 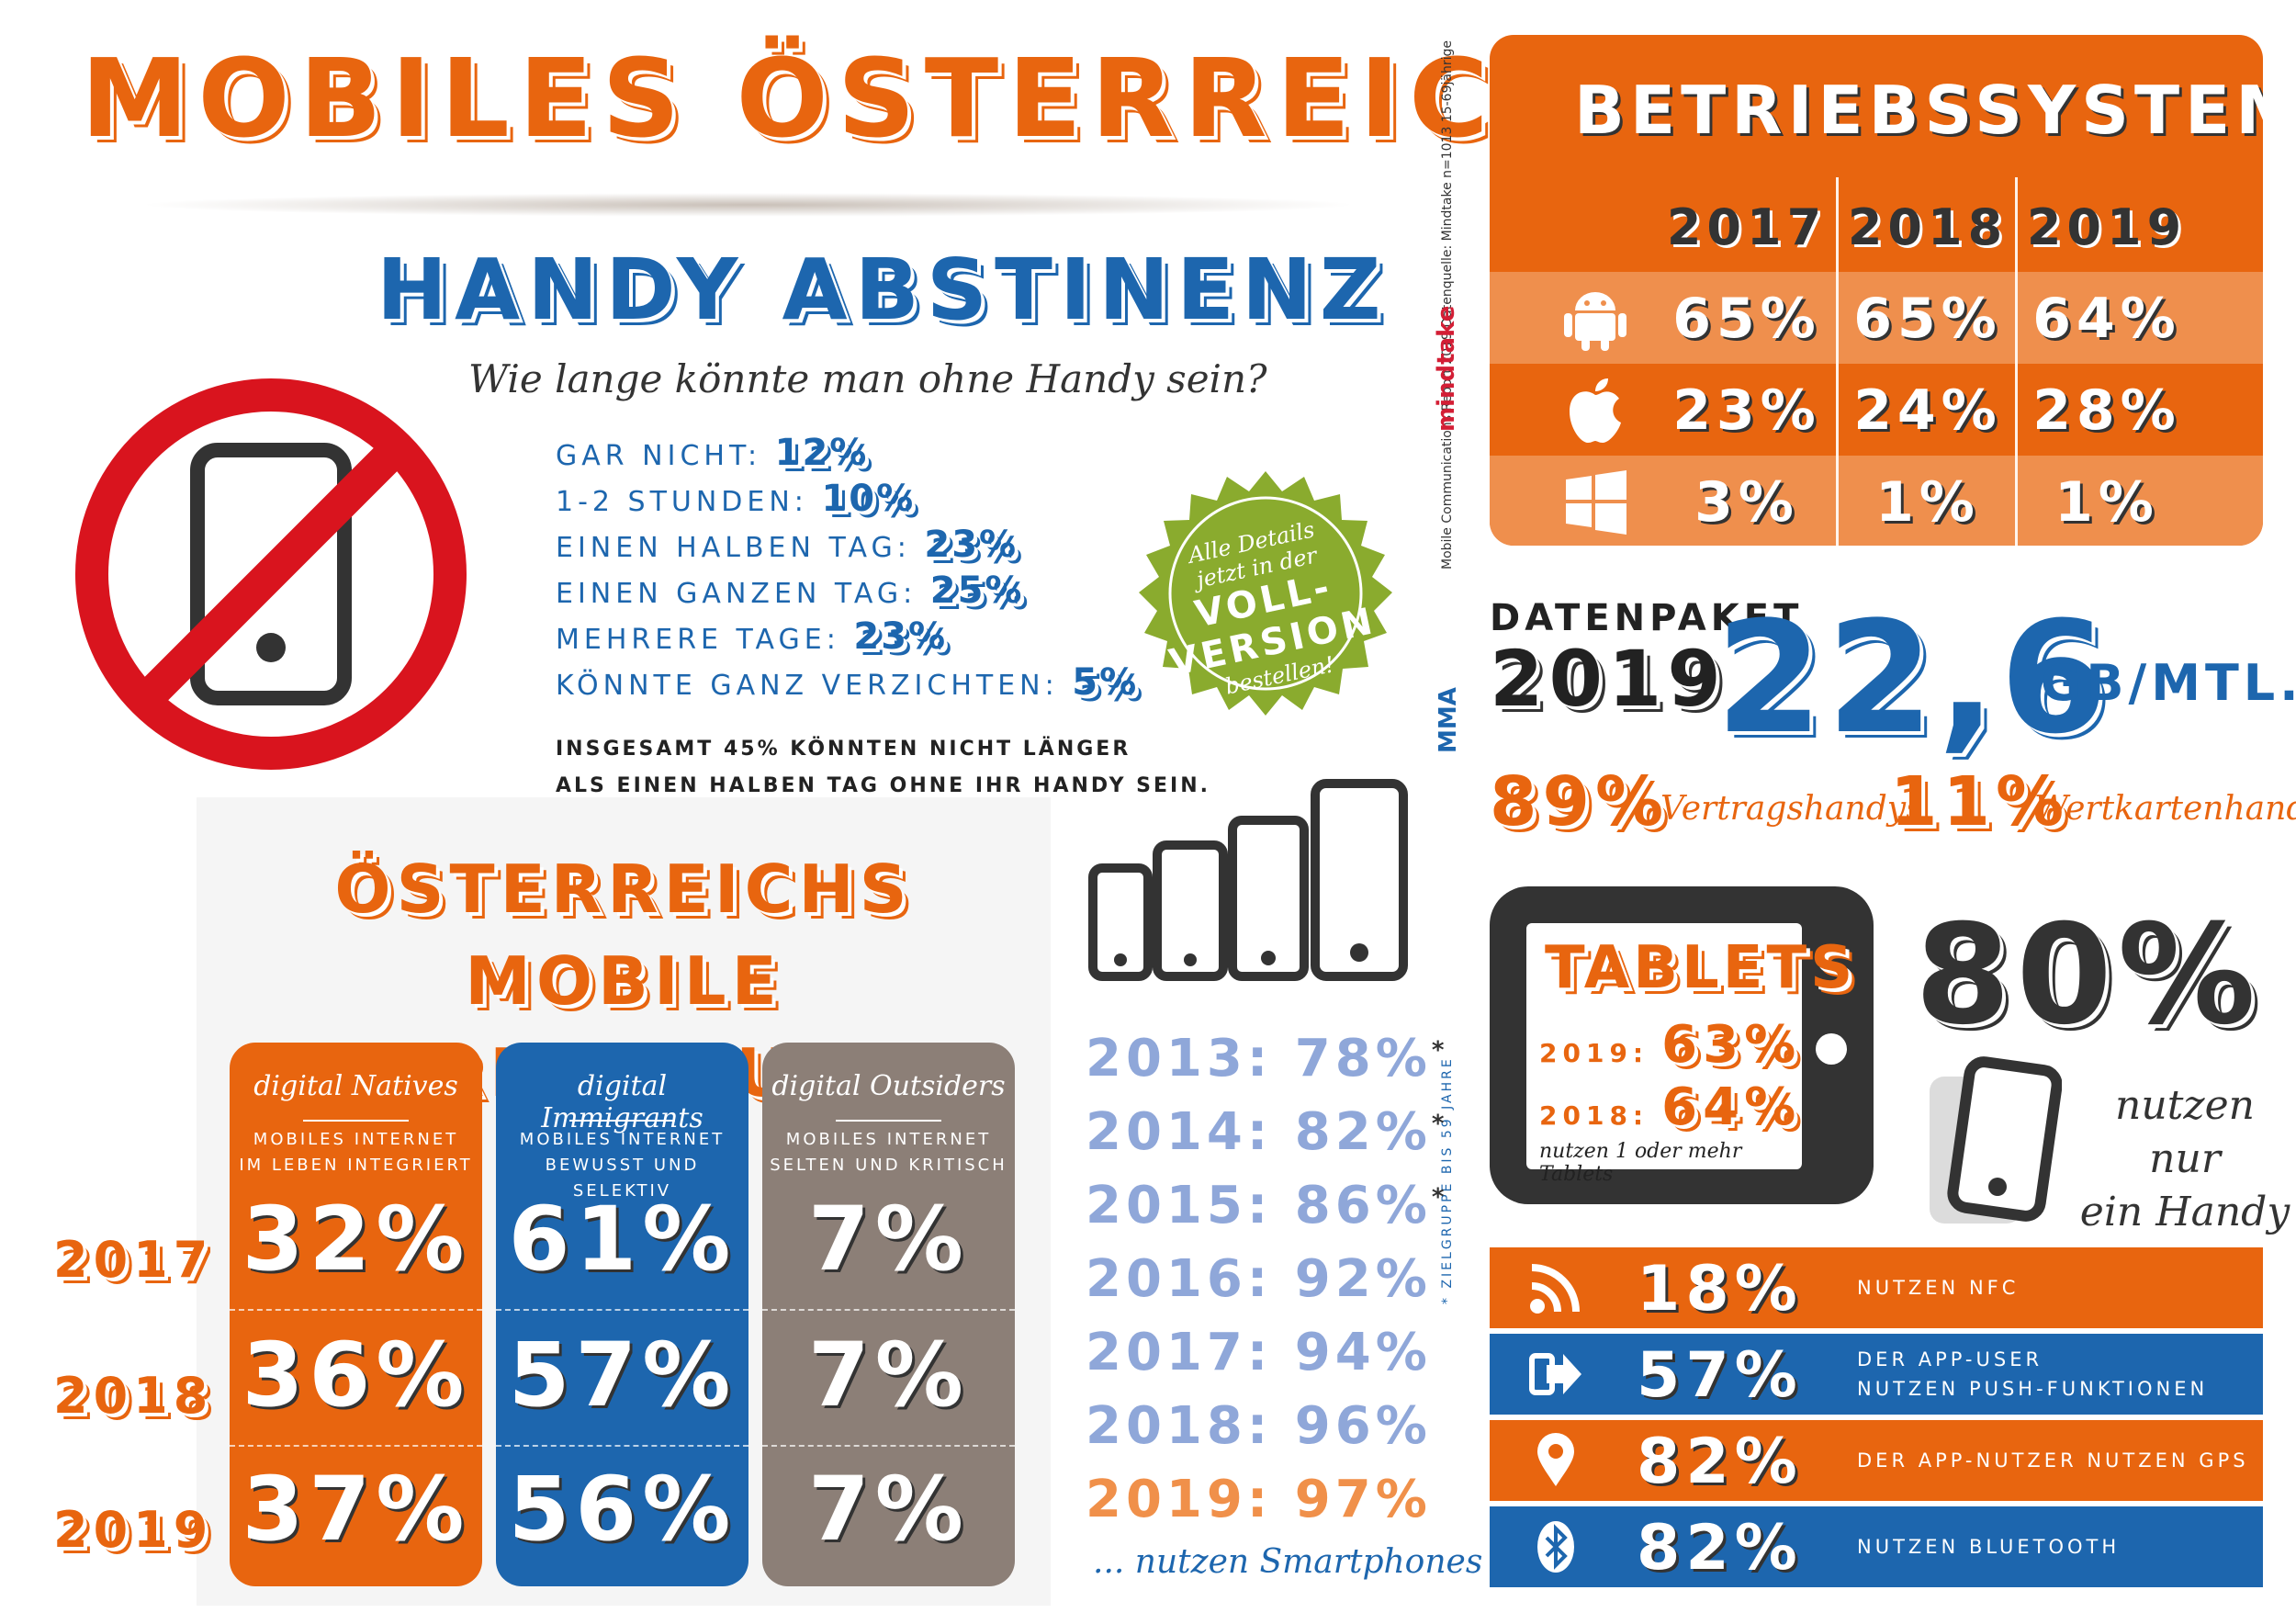 I want to click on mma-logo: MMA, so click(x=1448, y=720).